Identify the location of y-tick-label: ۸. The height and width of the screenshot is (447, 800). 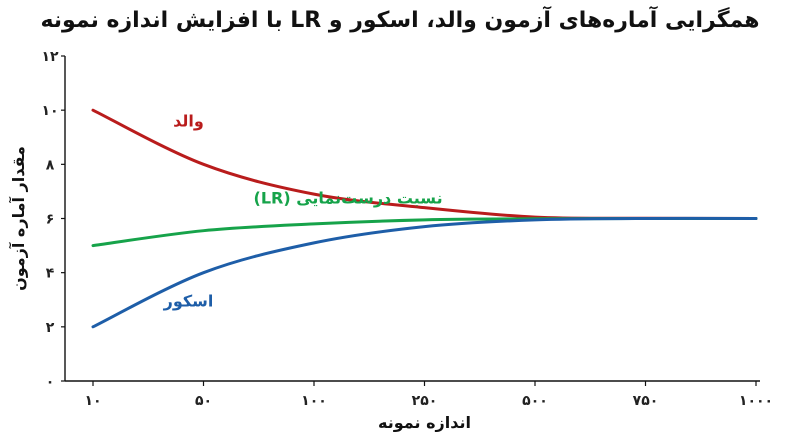
(50, 165).